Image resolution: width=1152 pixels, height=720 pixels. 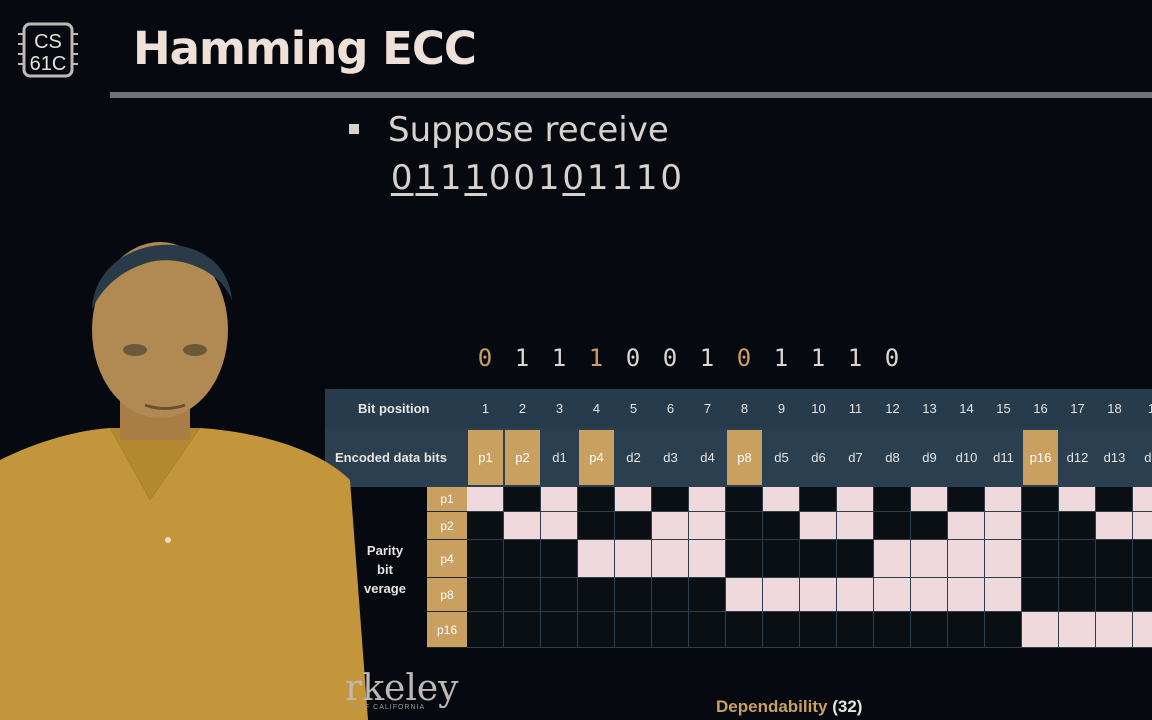 What do you see at coordinates (855, 457) in the screenshot?
I see `encoded-bit-cell: d7` at bounding box center [855, 457].